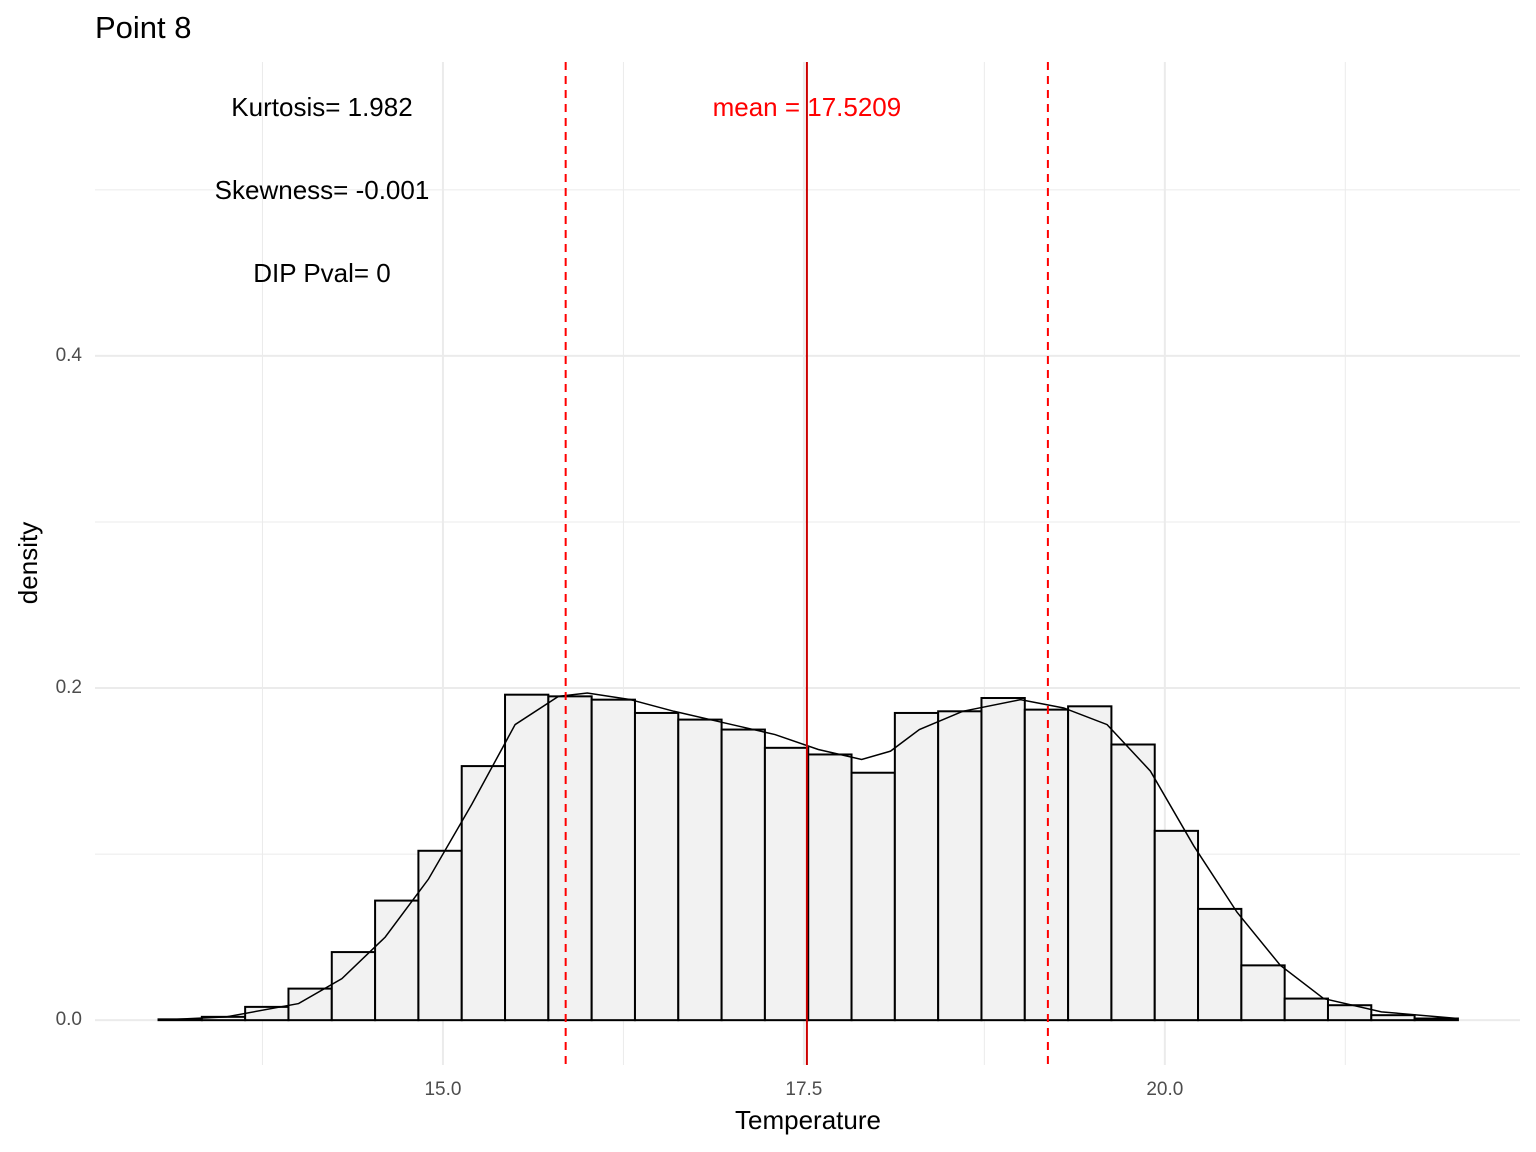 The width and height of the screenshot is (1536, 1152). I want to click on annotation: DIP Pval= 0, so click(322, 273).